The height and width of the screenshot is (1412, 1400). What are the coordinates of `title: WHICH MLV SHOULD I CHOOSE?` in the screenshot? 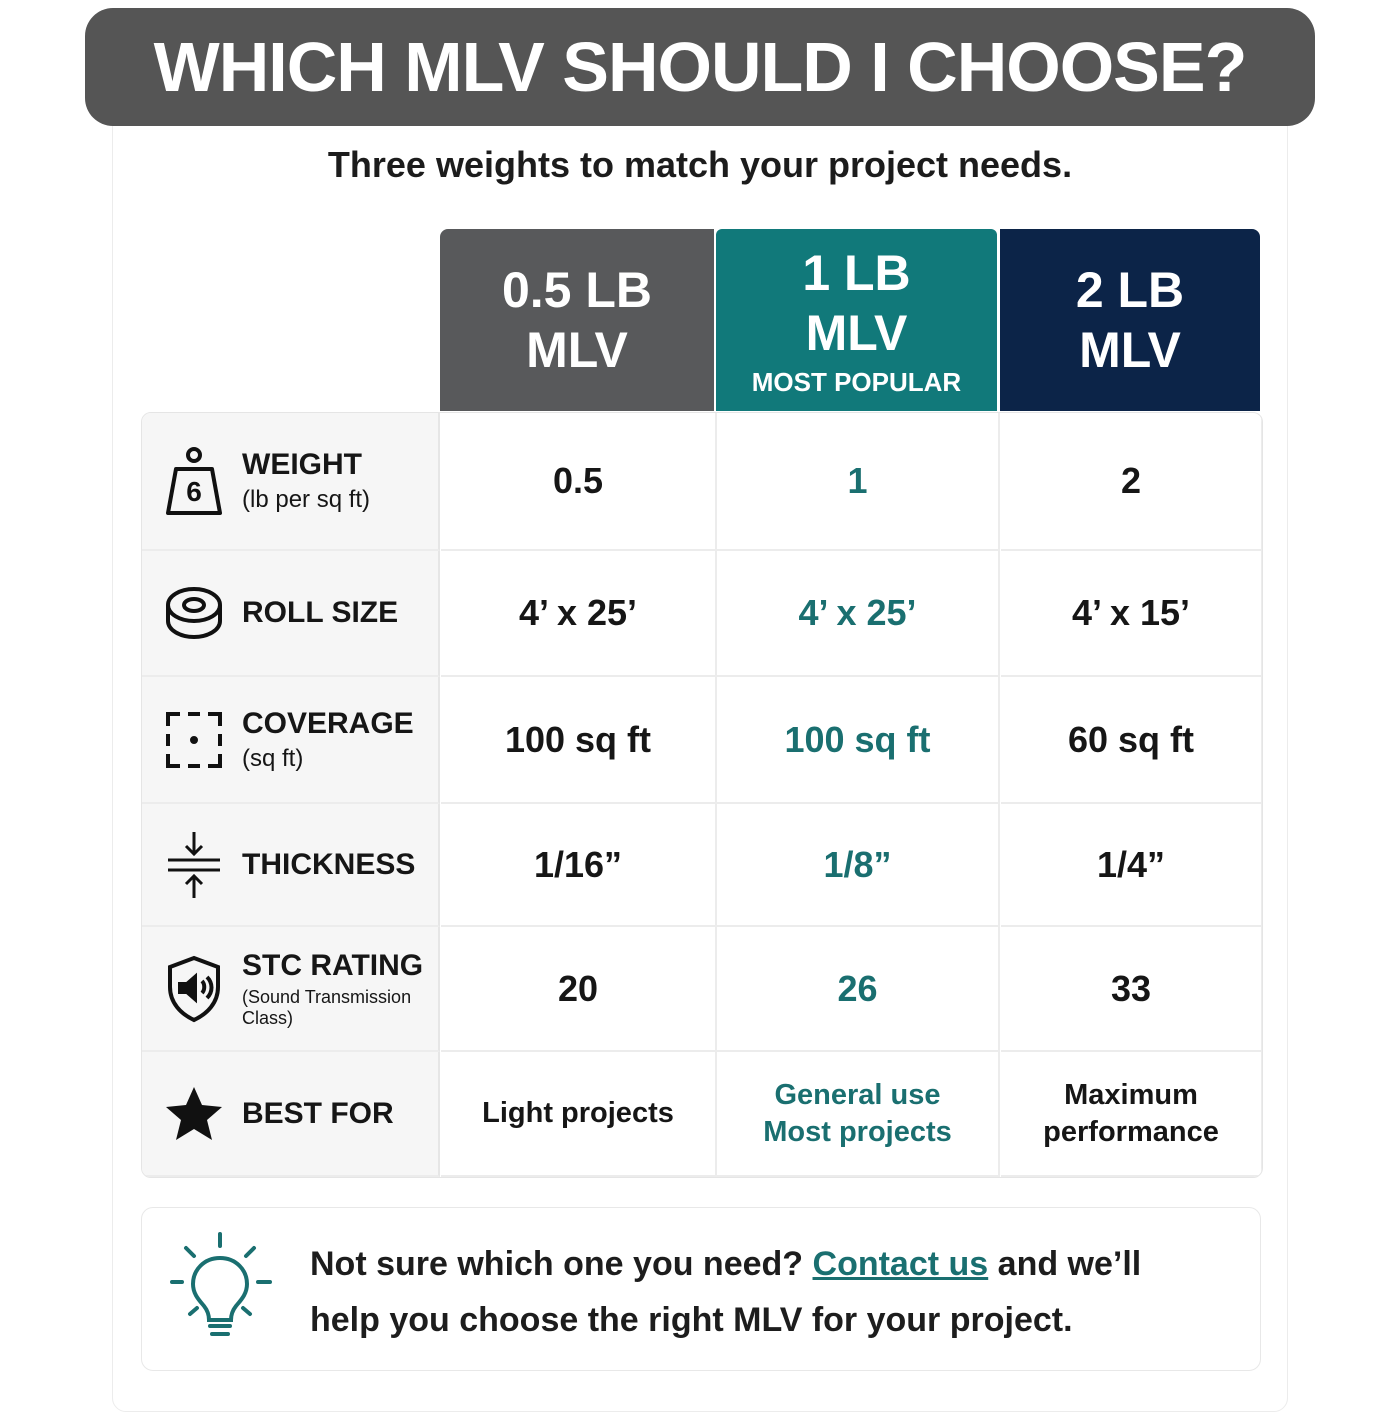 It's located at (700, 67).